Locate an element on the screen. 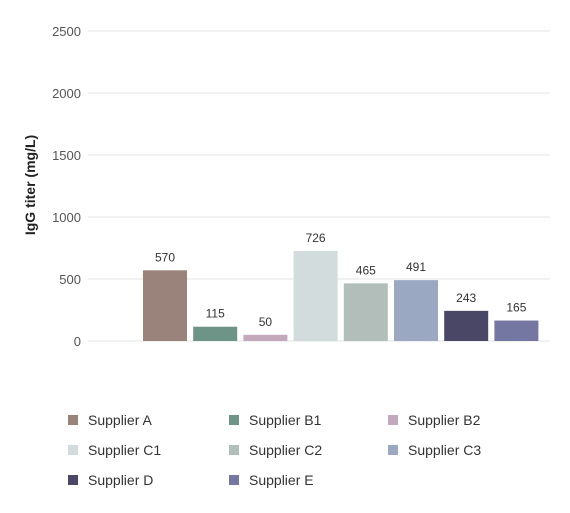 The width and height of the screenshot is (570, 513). legend-label: Supplier E is located at coordinates (281, 480).